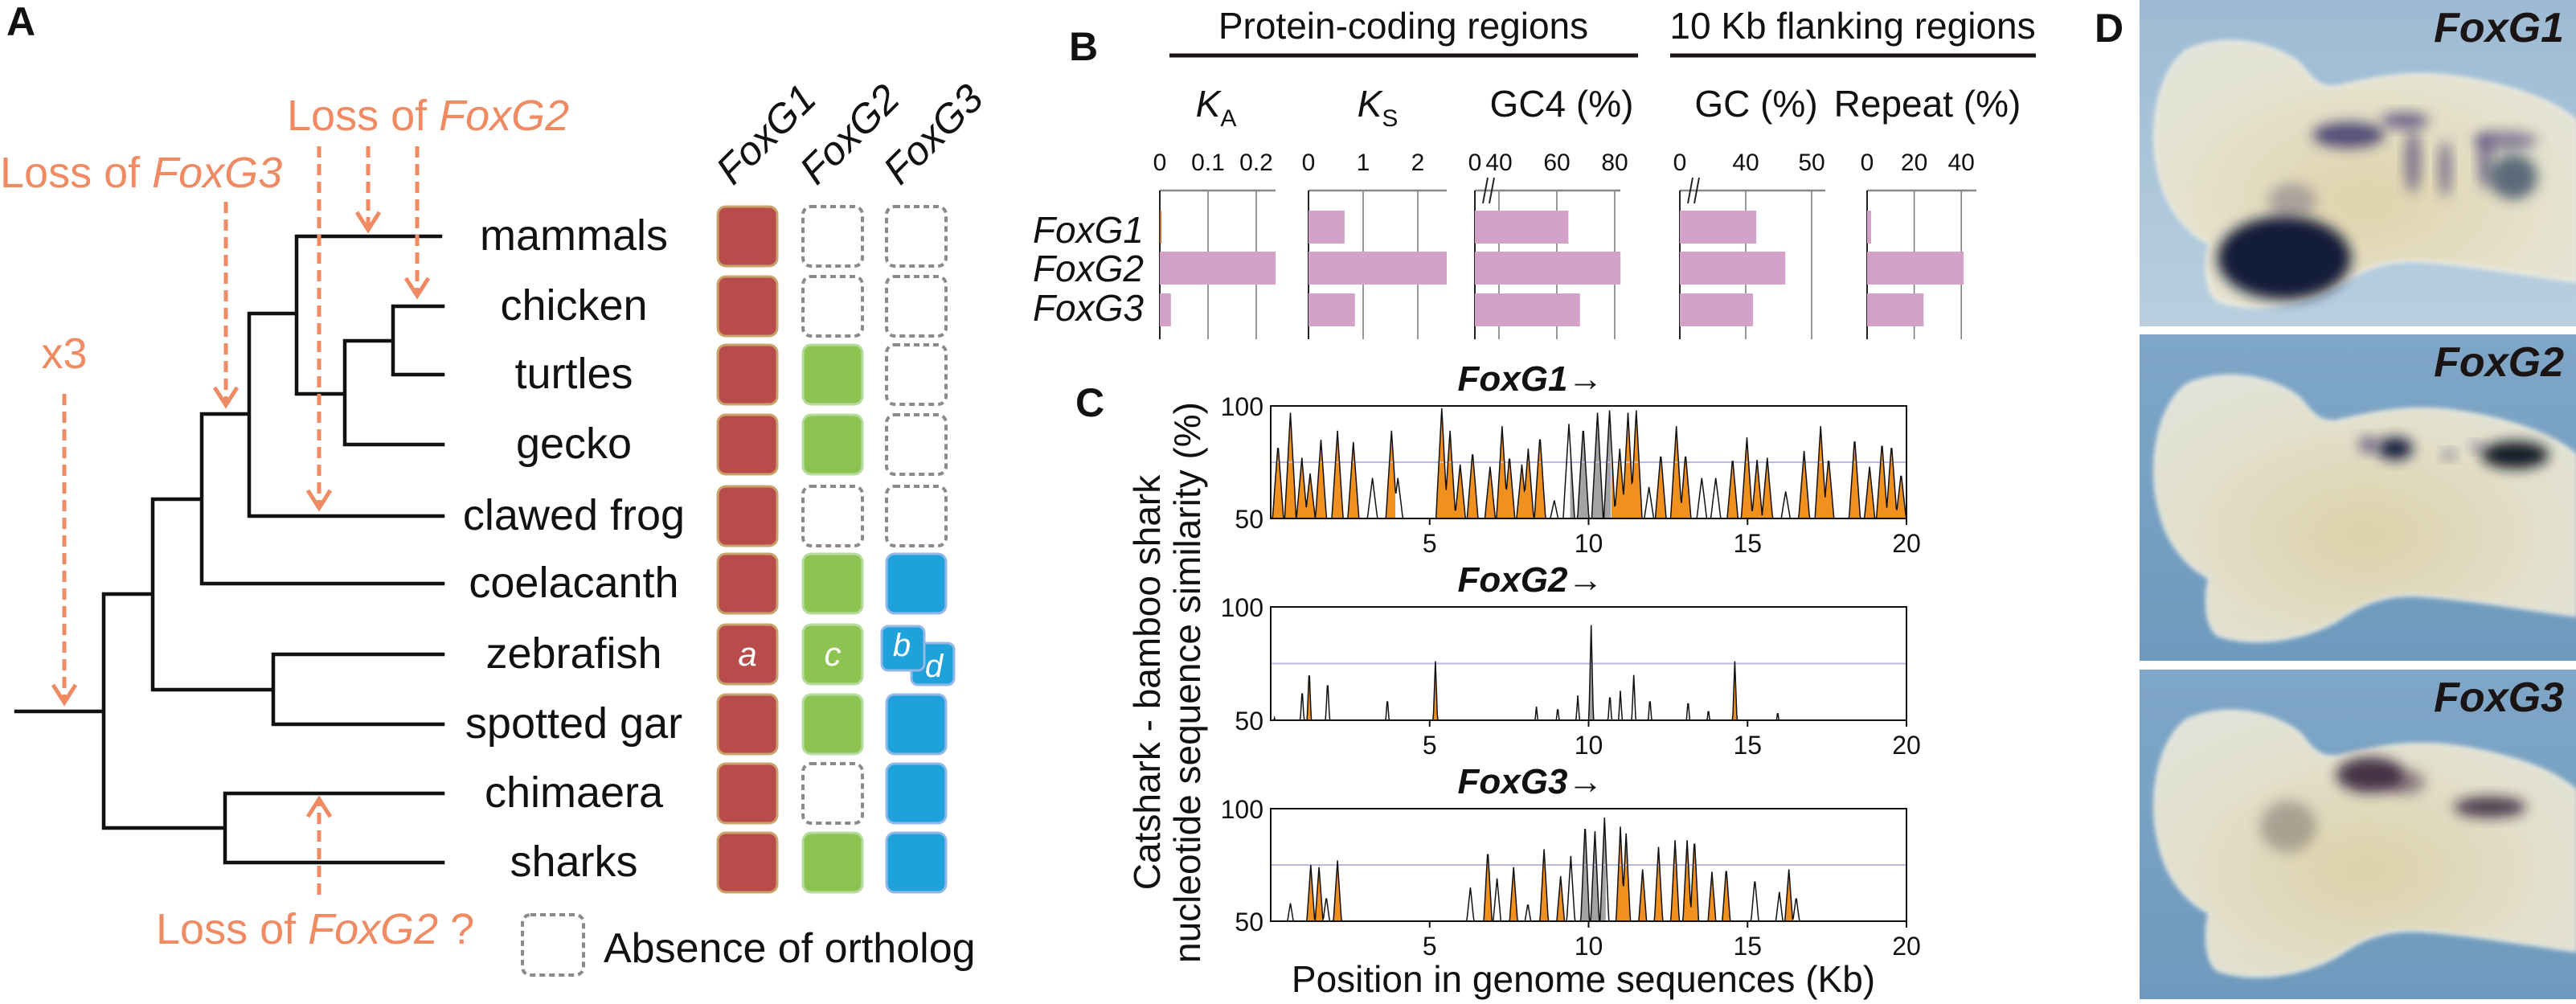  Describe the element at coordinates (1961, 163) in the screenshot. I see `tick-label: 40` at that location.